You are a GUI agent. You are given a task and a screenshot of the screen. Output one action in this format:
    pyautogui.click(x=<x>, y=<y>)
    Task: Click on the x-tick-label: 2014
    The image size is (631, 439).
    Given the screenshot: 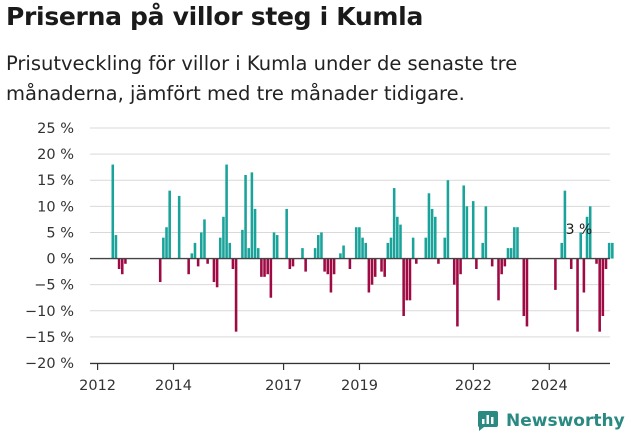 What is the action you would take?
    pyautogui.click(x=173, y=386)
    